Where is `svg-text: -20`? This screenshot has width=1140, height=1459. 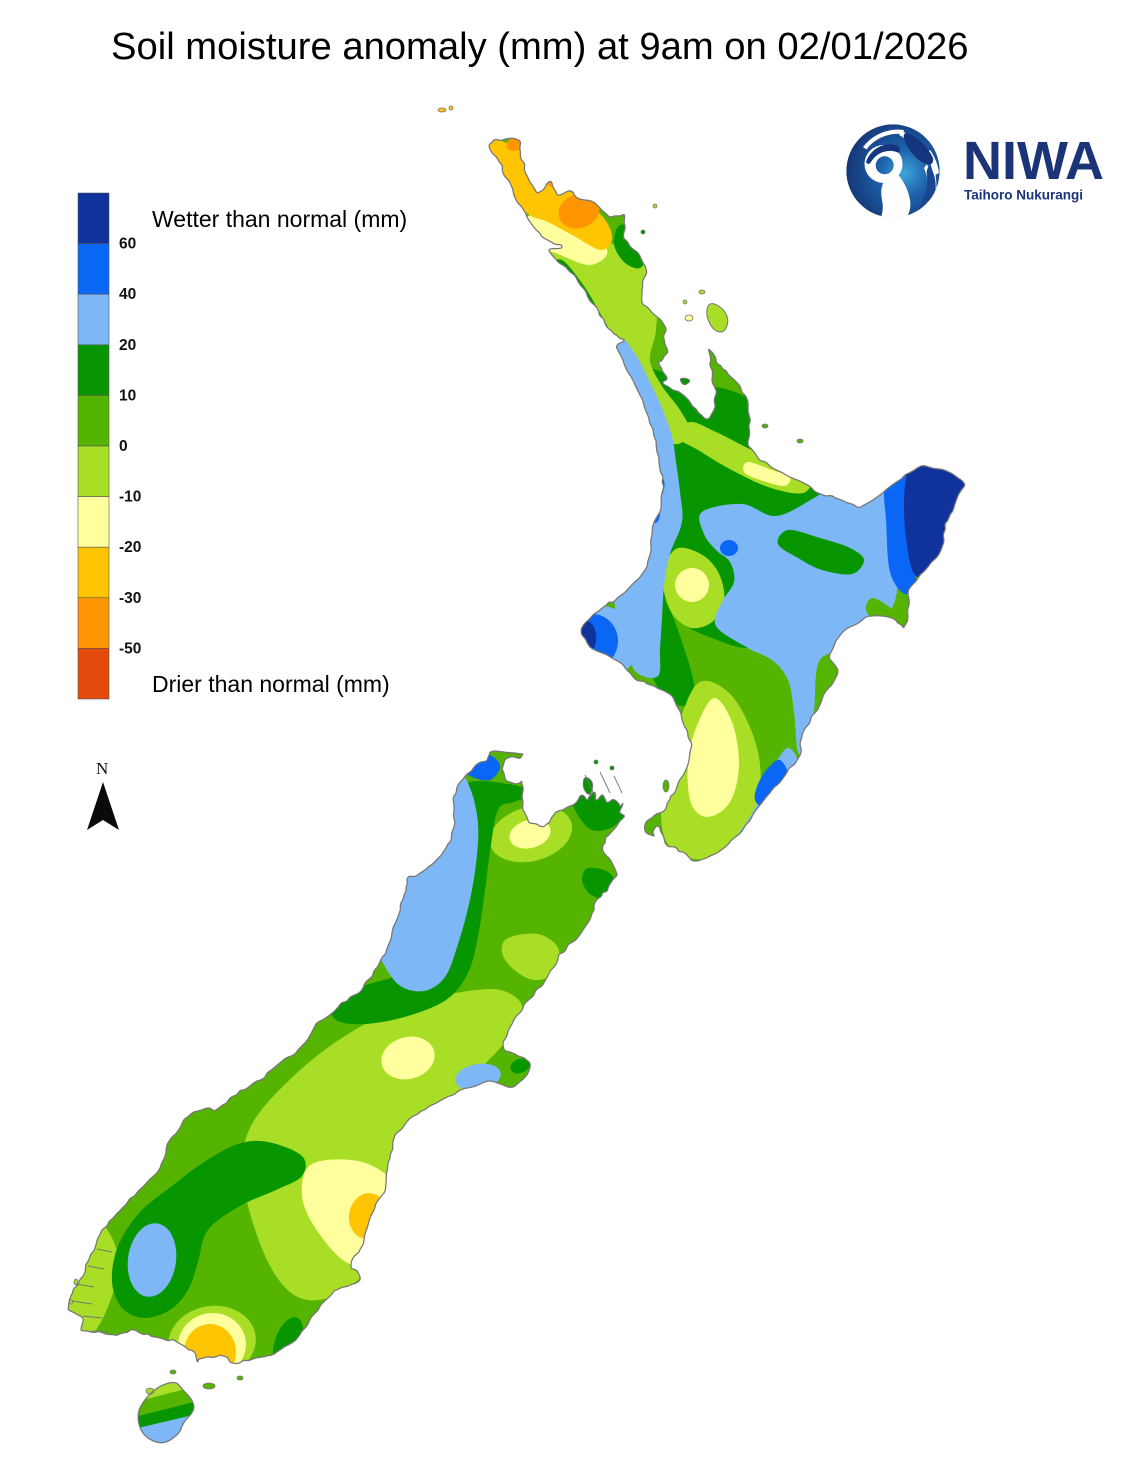 svg-text: -20 is located at coordinates (130, 547).